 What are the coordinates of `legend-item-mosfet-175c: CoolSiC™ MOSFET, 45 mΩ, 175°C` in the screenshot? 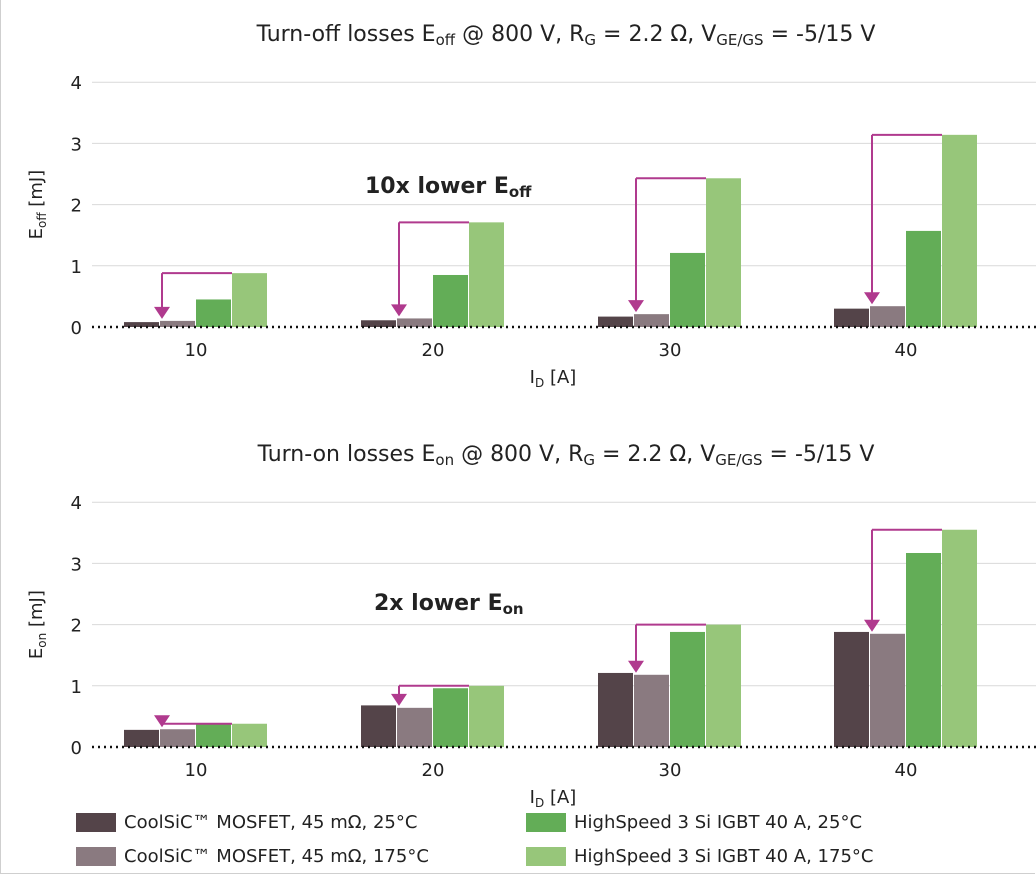 It's located at (252, 856).